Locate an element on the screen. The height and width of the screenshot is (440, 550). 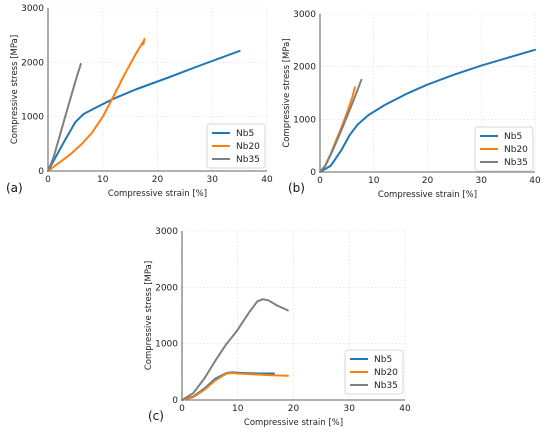
panel-label: (b) is located at coordinates (296, 188).